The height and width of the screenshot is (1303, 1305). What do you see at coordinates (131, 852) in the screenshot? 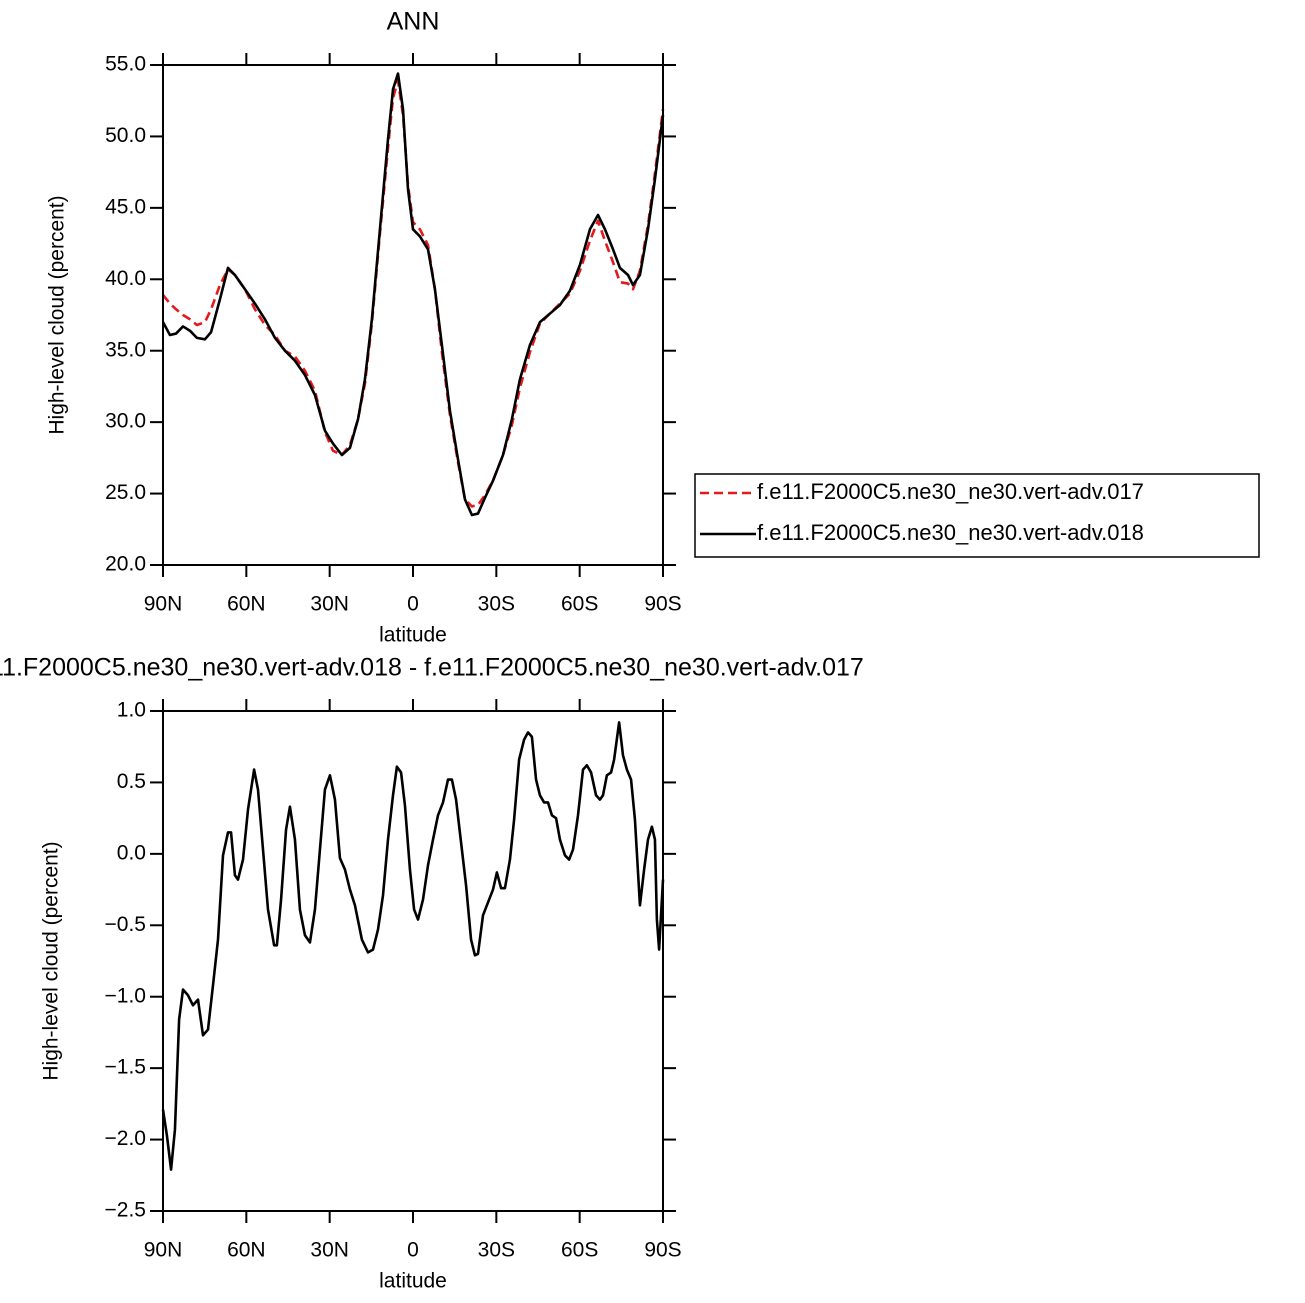
I see `y-tick-label: 0.0` at bounding box center [131, 852].